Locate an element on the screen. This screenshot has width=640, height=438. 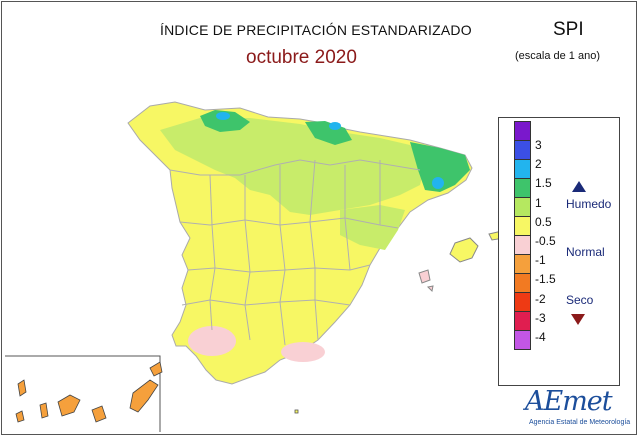
legend-tick-label: 3 is located at coordinates (538, 145).